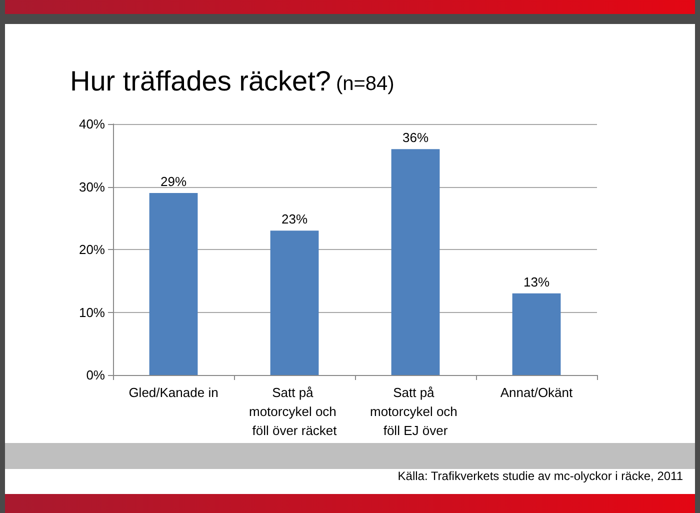 Image resolution: width=700 pixels, height=513 pixels. What do you see at coordinates (294, 411) in the screenshot?
I see `x-tick-label: Satt på motorcykel och föll över räcket` at bounding box center [294, 411].